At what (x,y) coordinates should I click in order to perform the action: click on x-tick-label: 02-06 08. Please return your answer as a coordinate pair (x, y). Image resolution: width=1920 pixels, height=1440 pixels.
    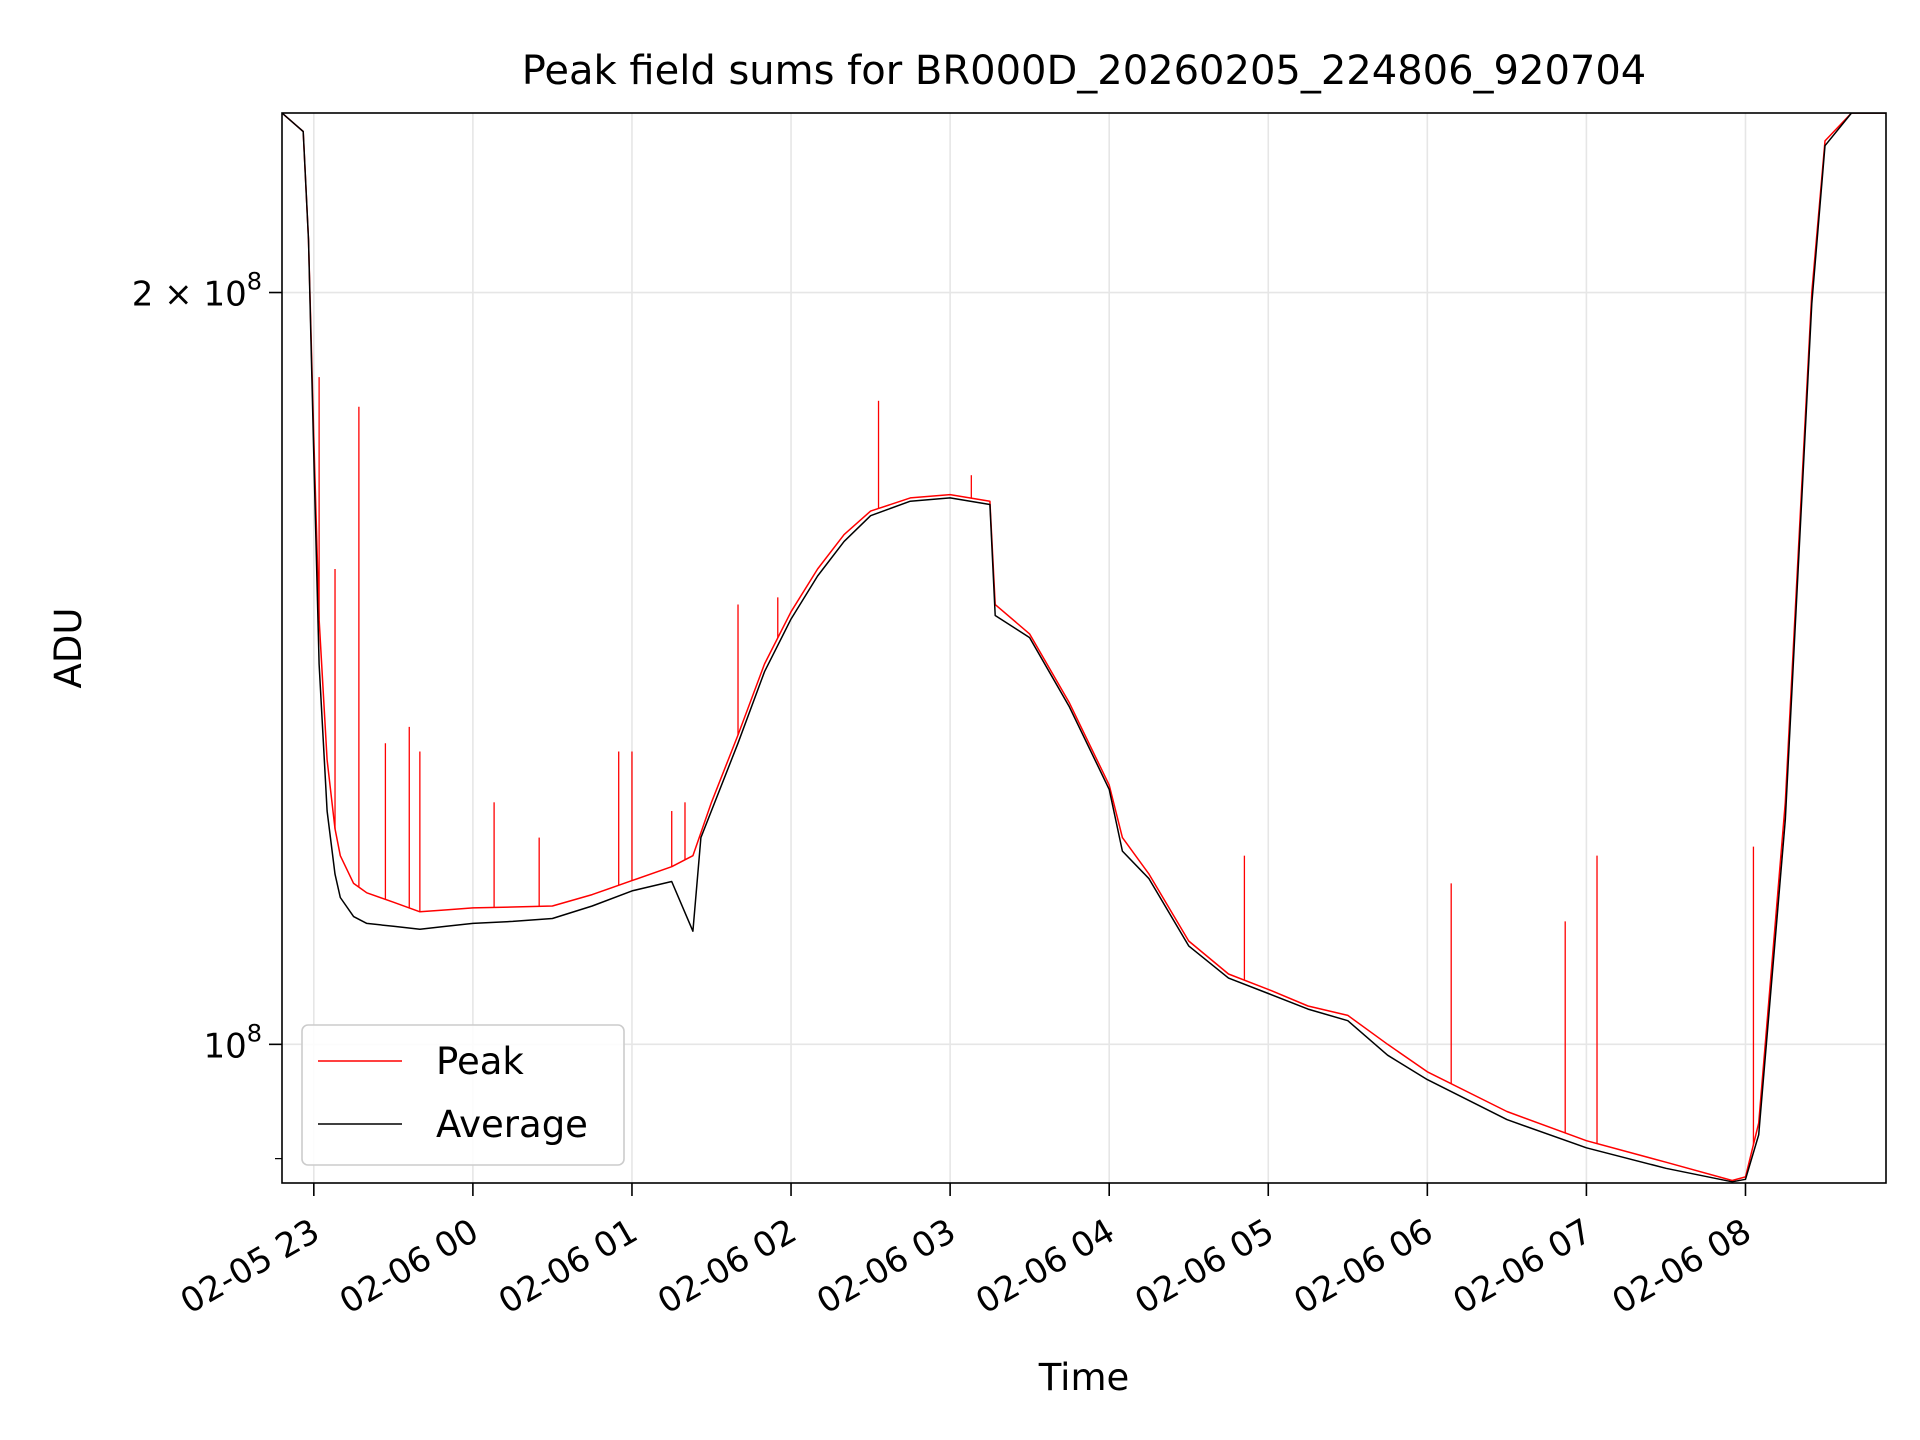
    Looking at the image, I should click on (1682, 1266).